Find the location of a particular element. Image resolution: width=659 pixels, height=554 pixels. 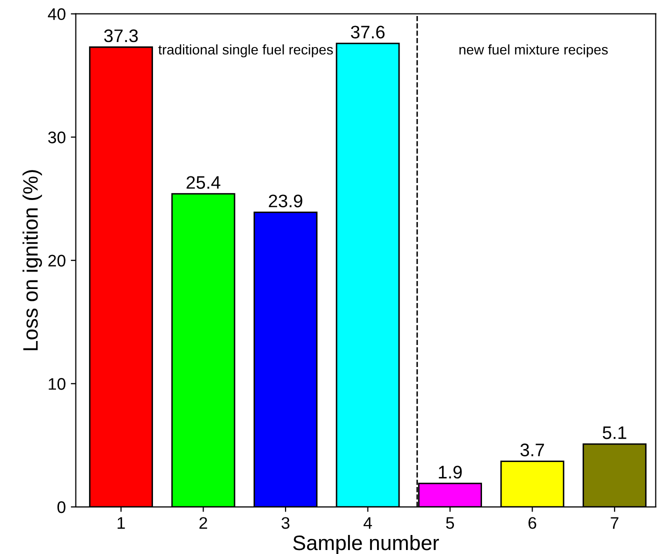

data-label: 3.7 is located at coordinates (532, 450).